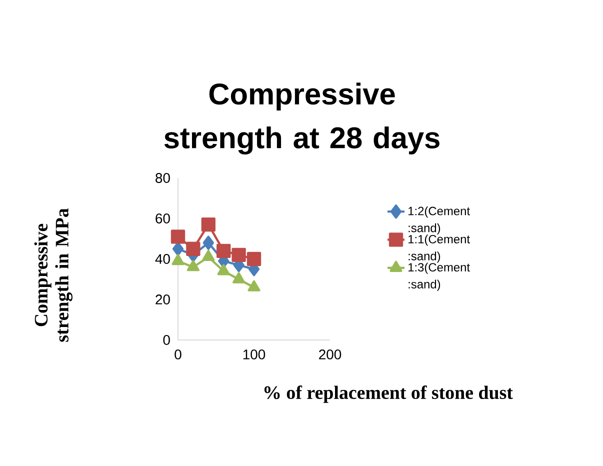 Image resolution: width=603 pixels, height=466 pixels. What do you see at coordinates (439, 220) in the screenshot?
I see `legend-label: 1:2(Cement :sand)` at bounding box center [439, 220].